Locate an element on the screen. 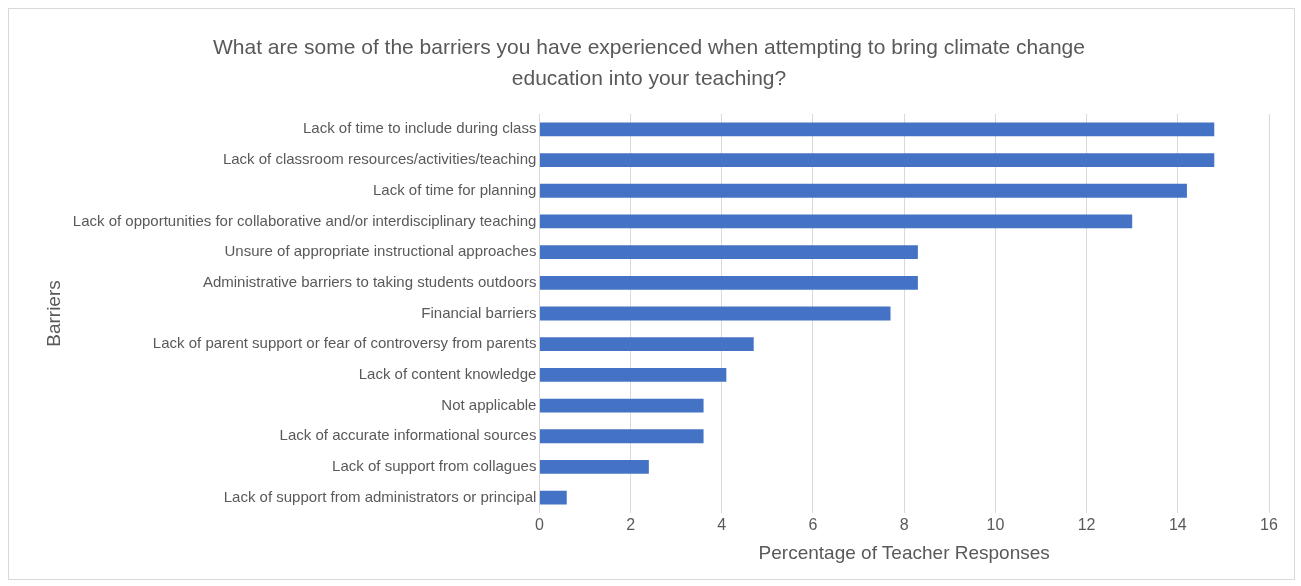 This screenshot has height=586, width=1301. y-tick-label: Lack of time to include during class is located at coordinates (419, 128).